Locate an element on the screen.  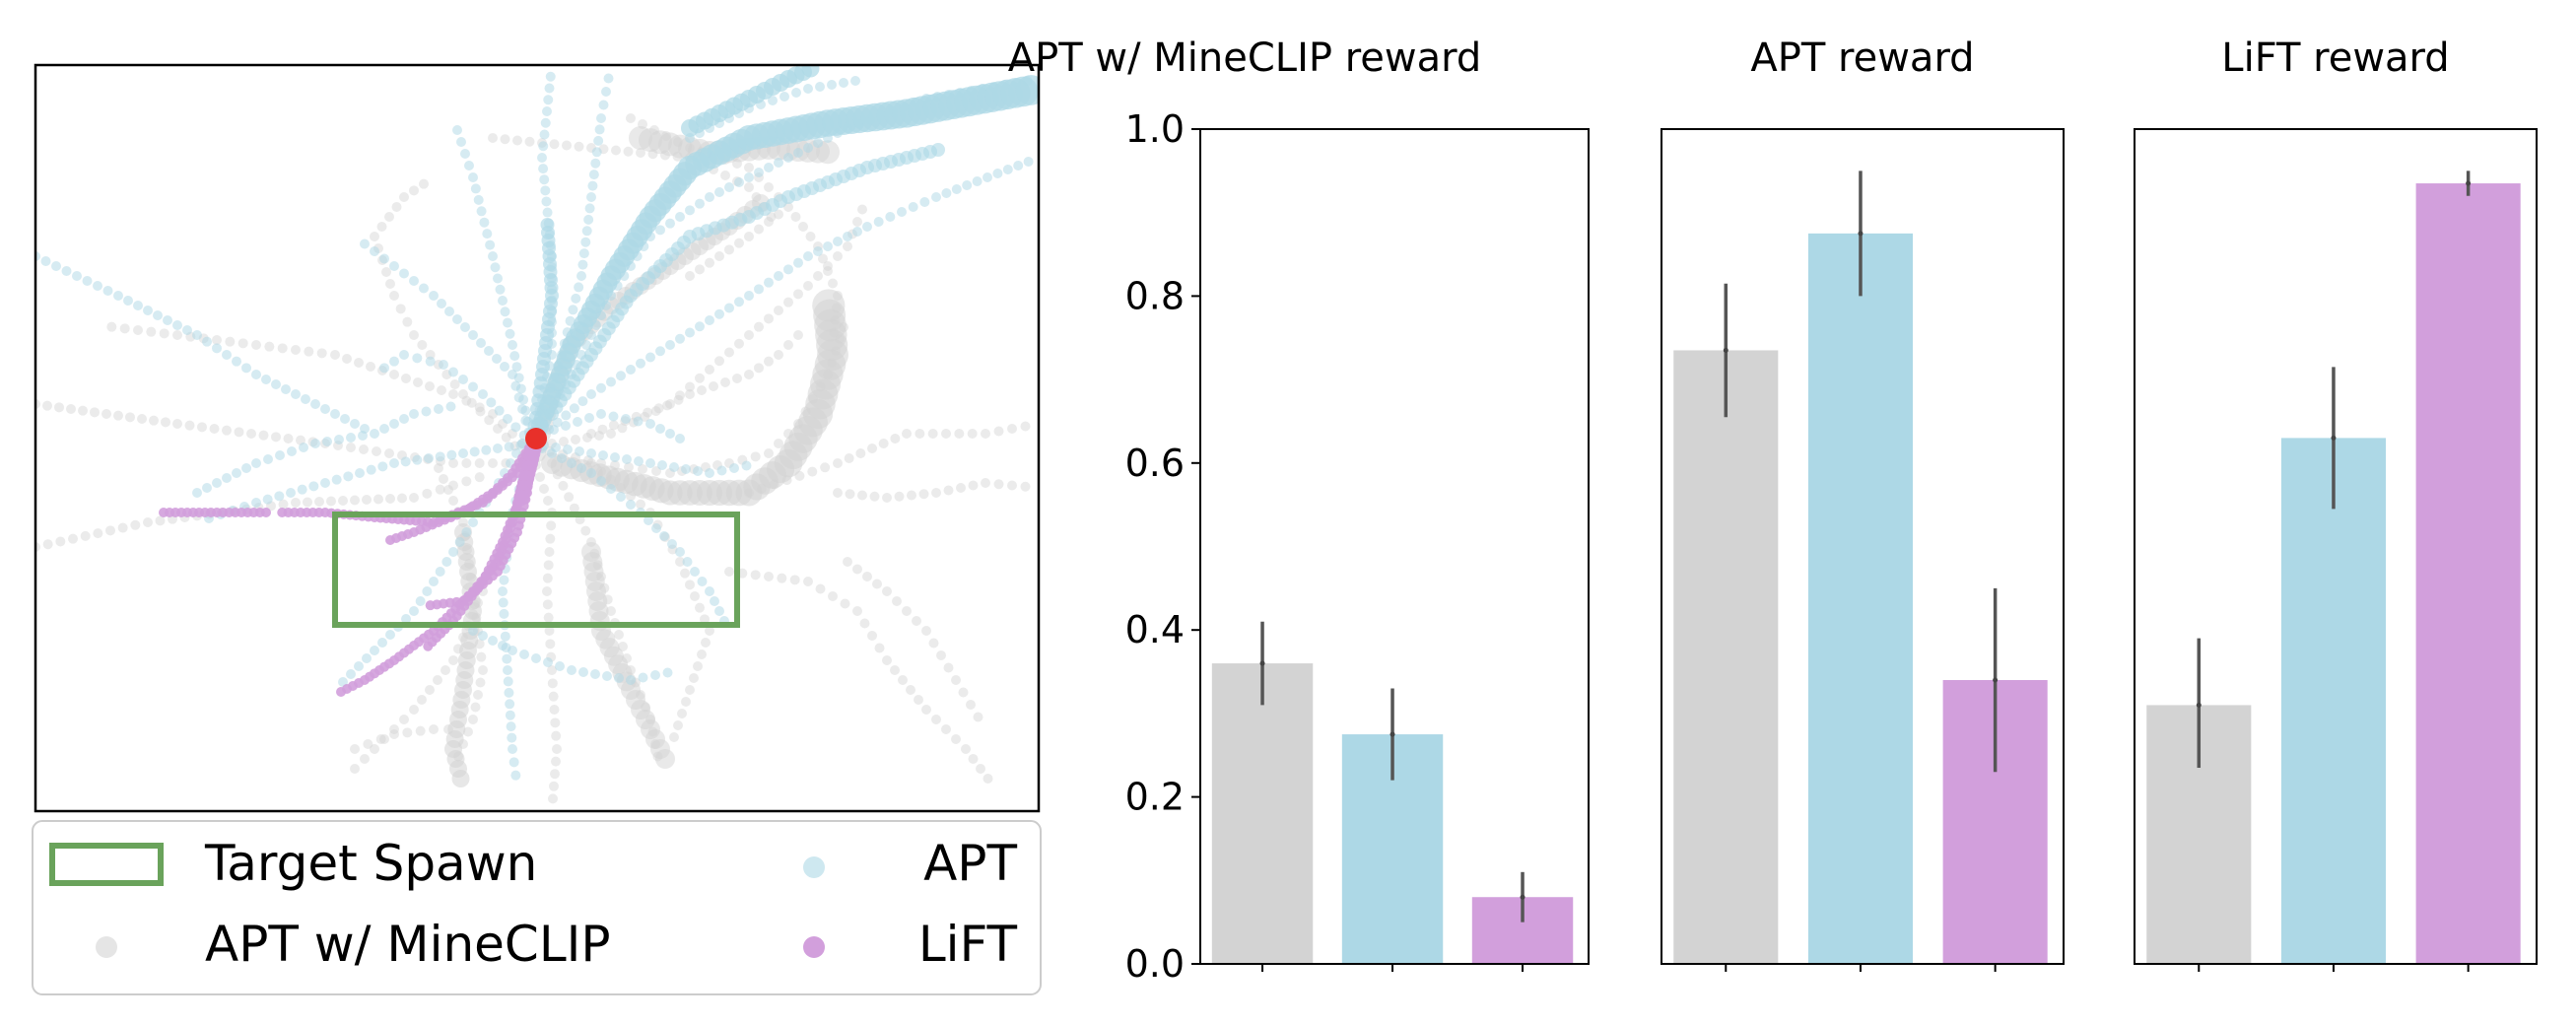
y-tick-label: 0.0 is located at coordinates (1155, 964).